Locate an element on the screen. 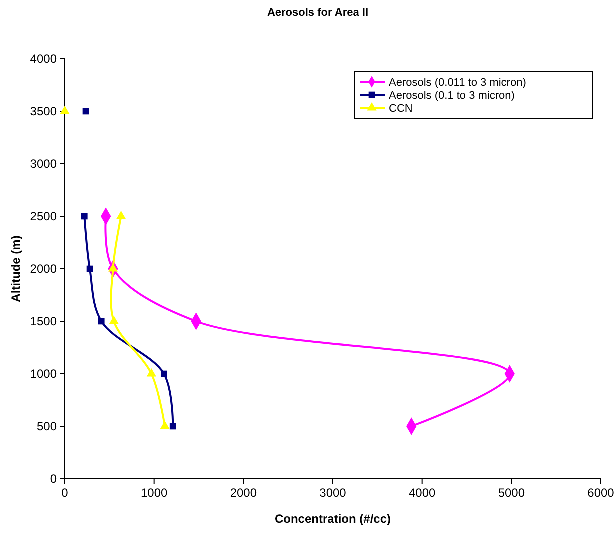  y-axis-title: Altitude (m) is located at coordinates (16, 269).